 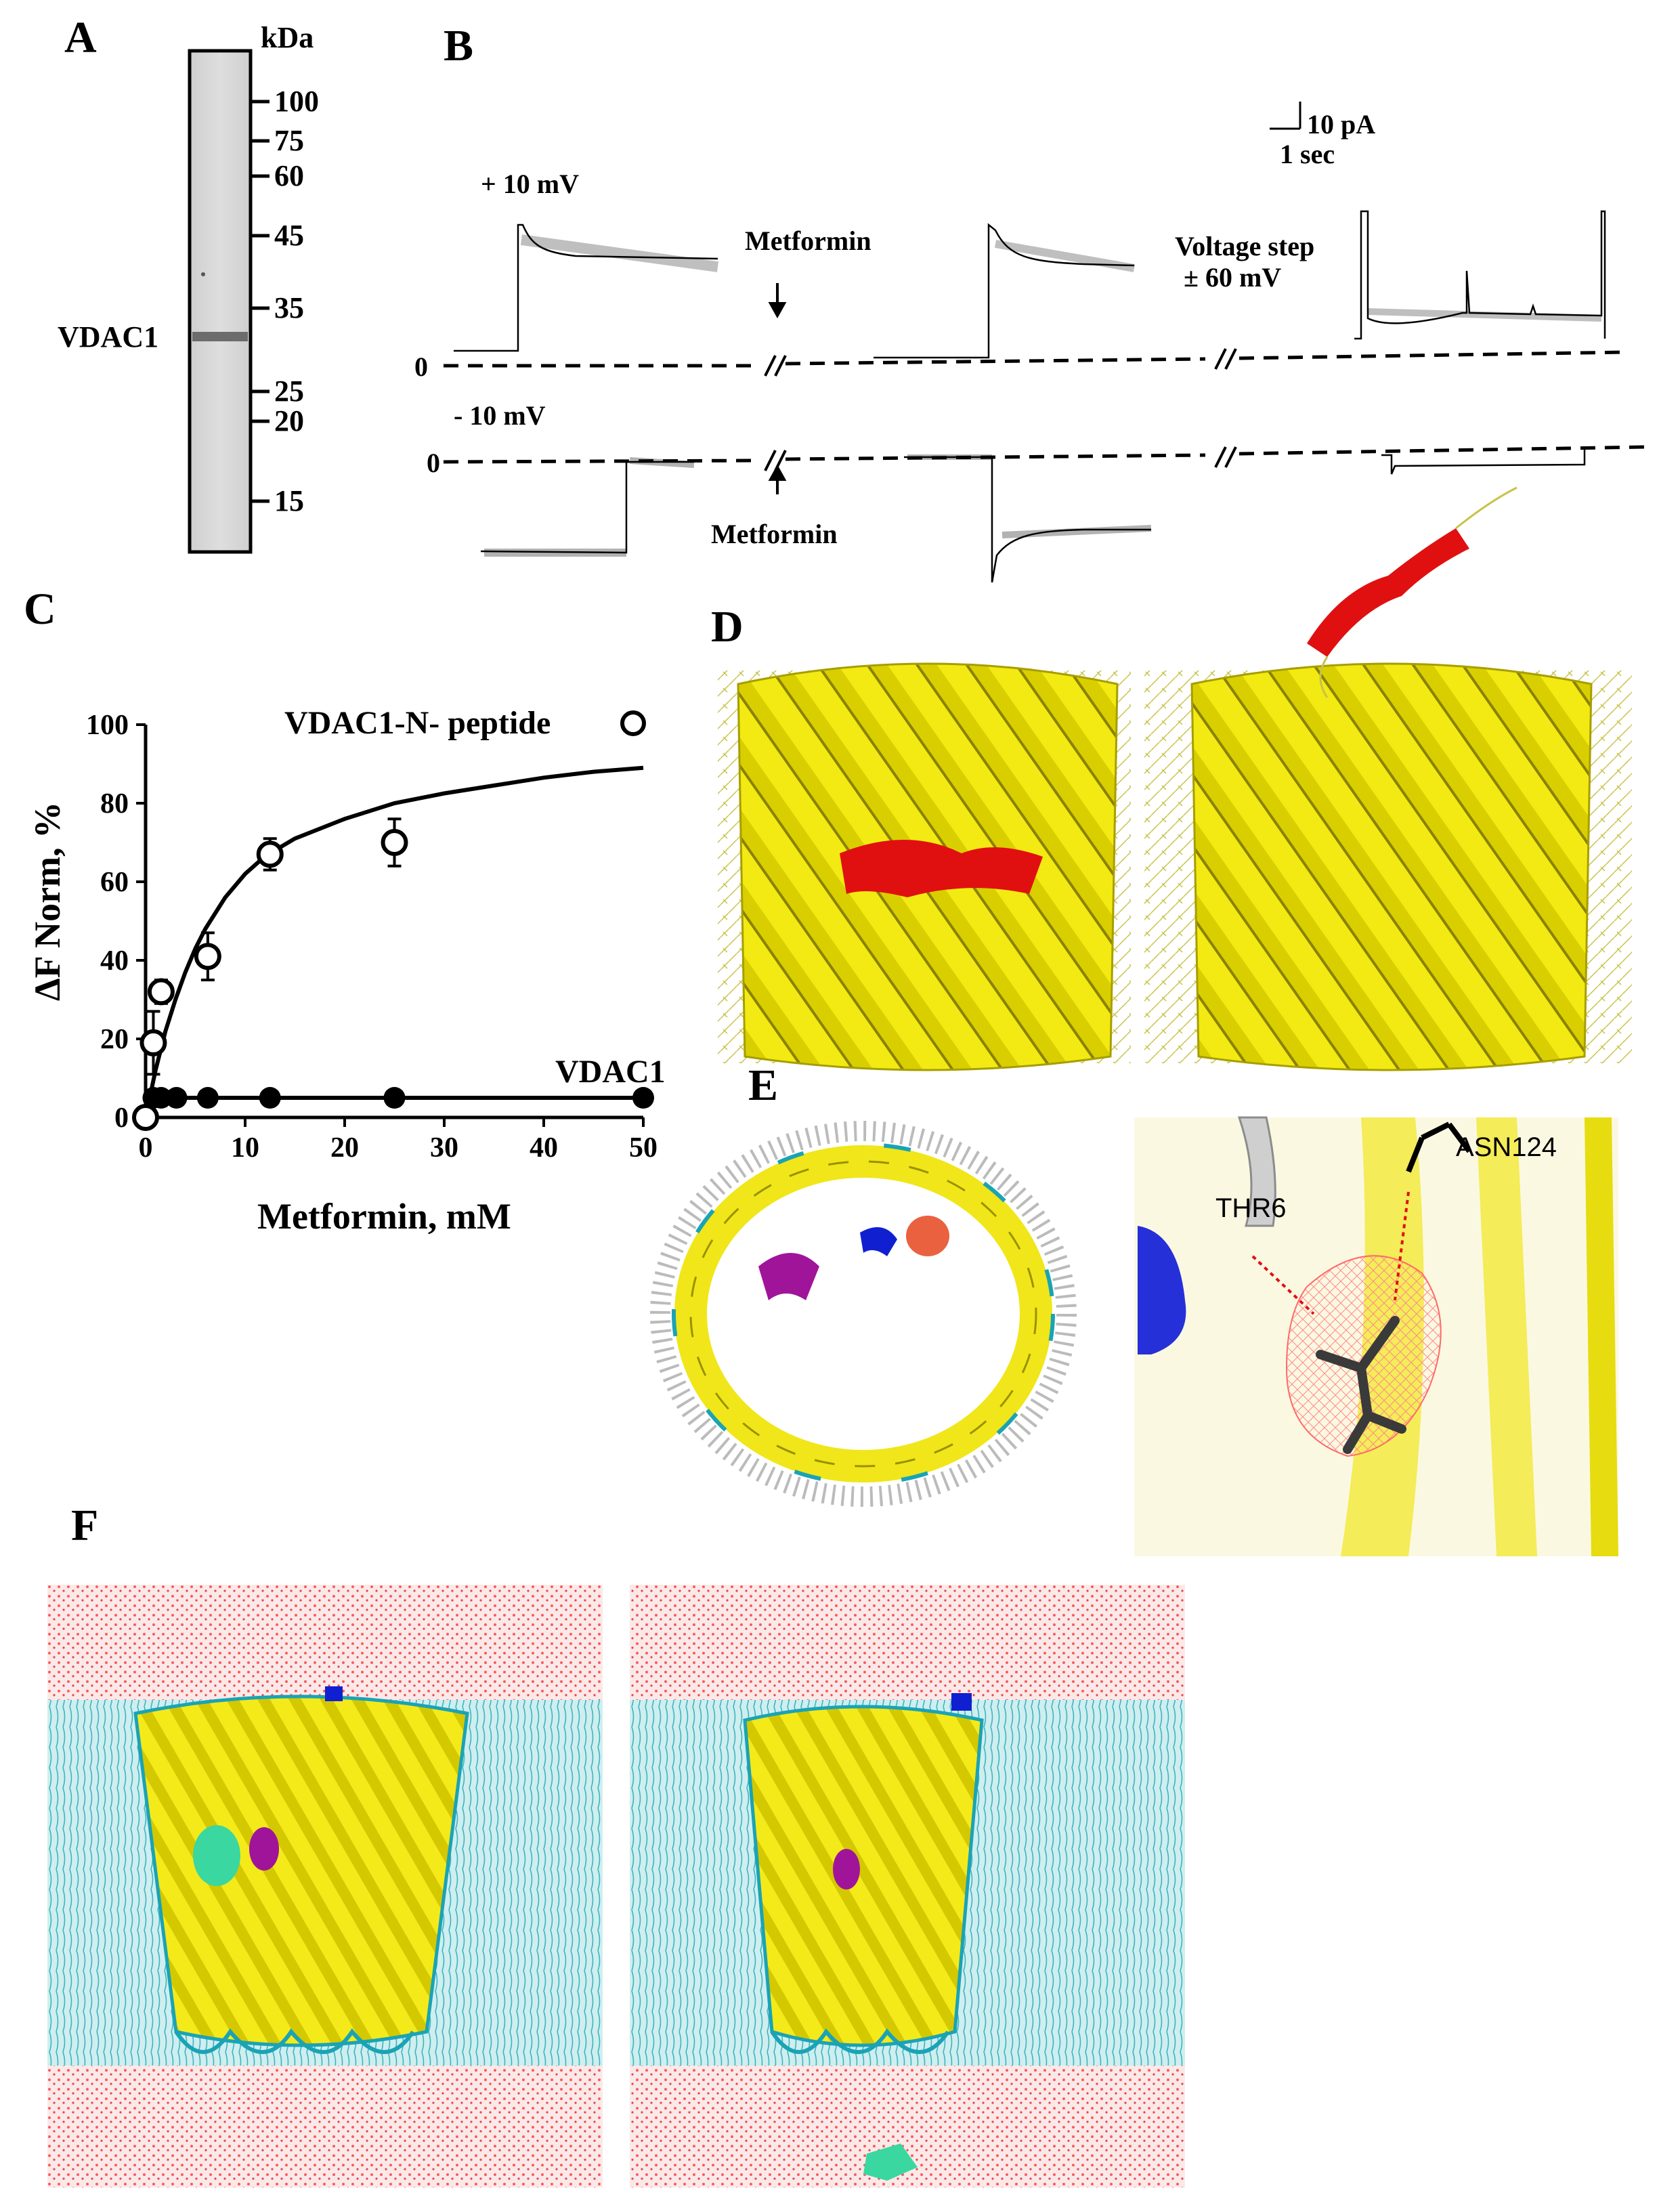 I want to click on x-tick-label: 40, so click(x=544, y=1147).